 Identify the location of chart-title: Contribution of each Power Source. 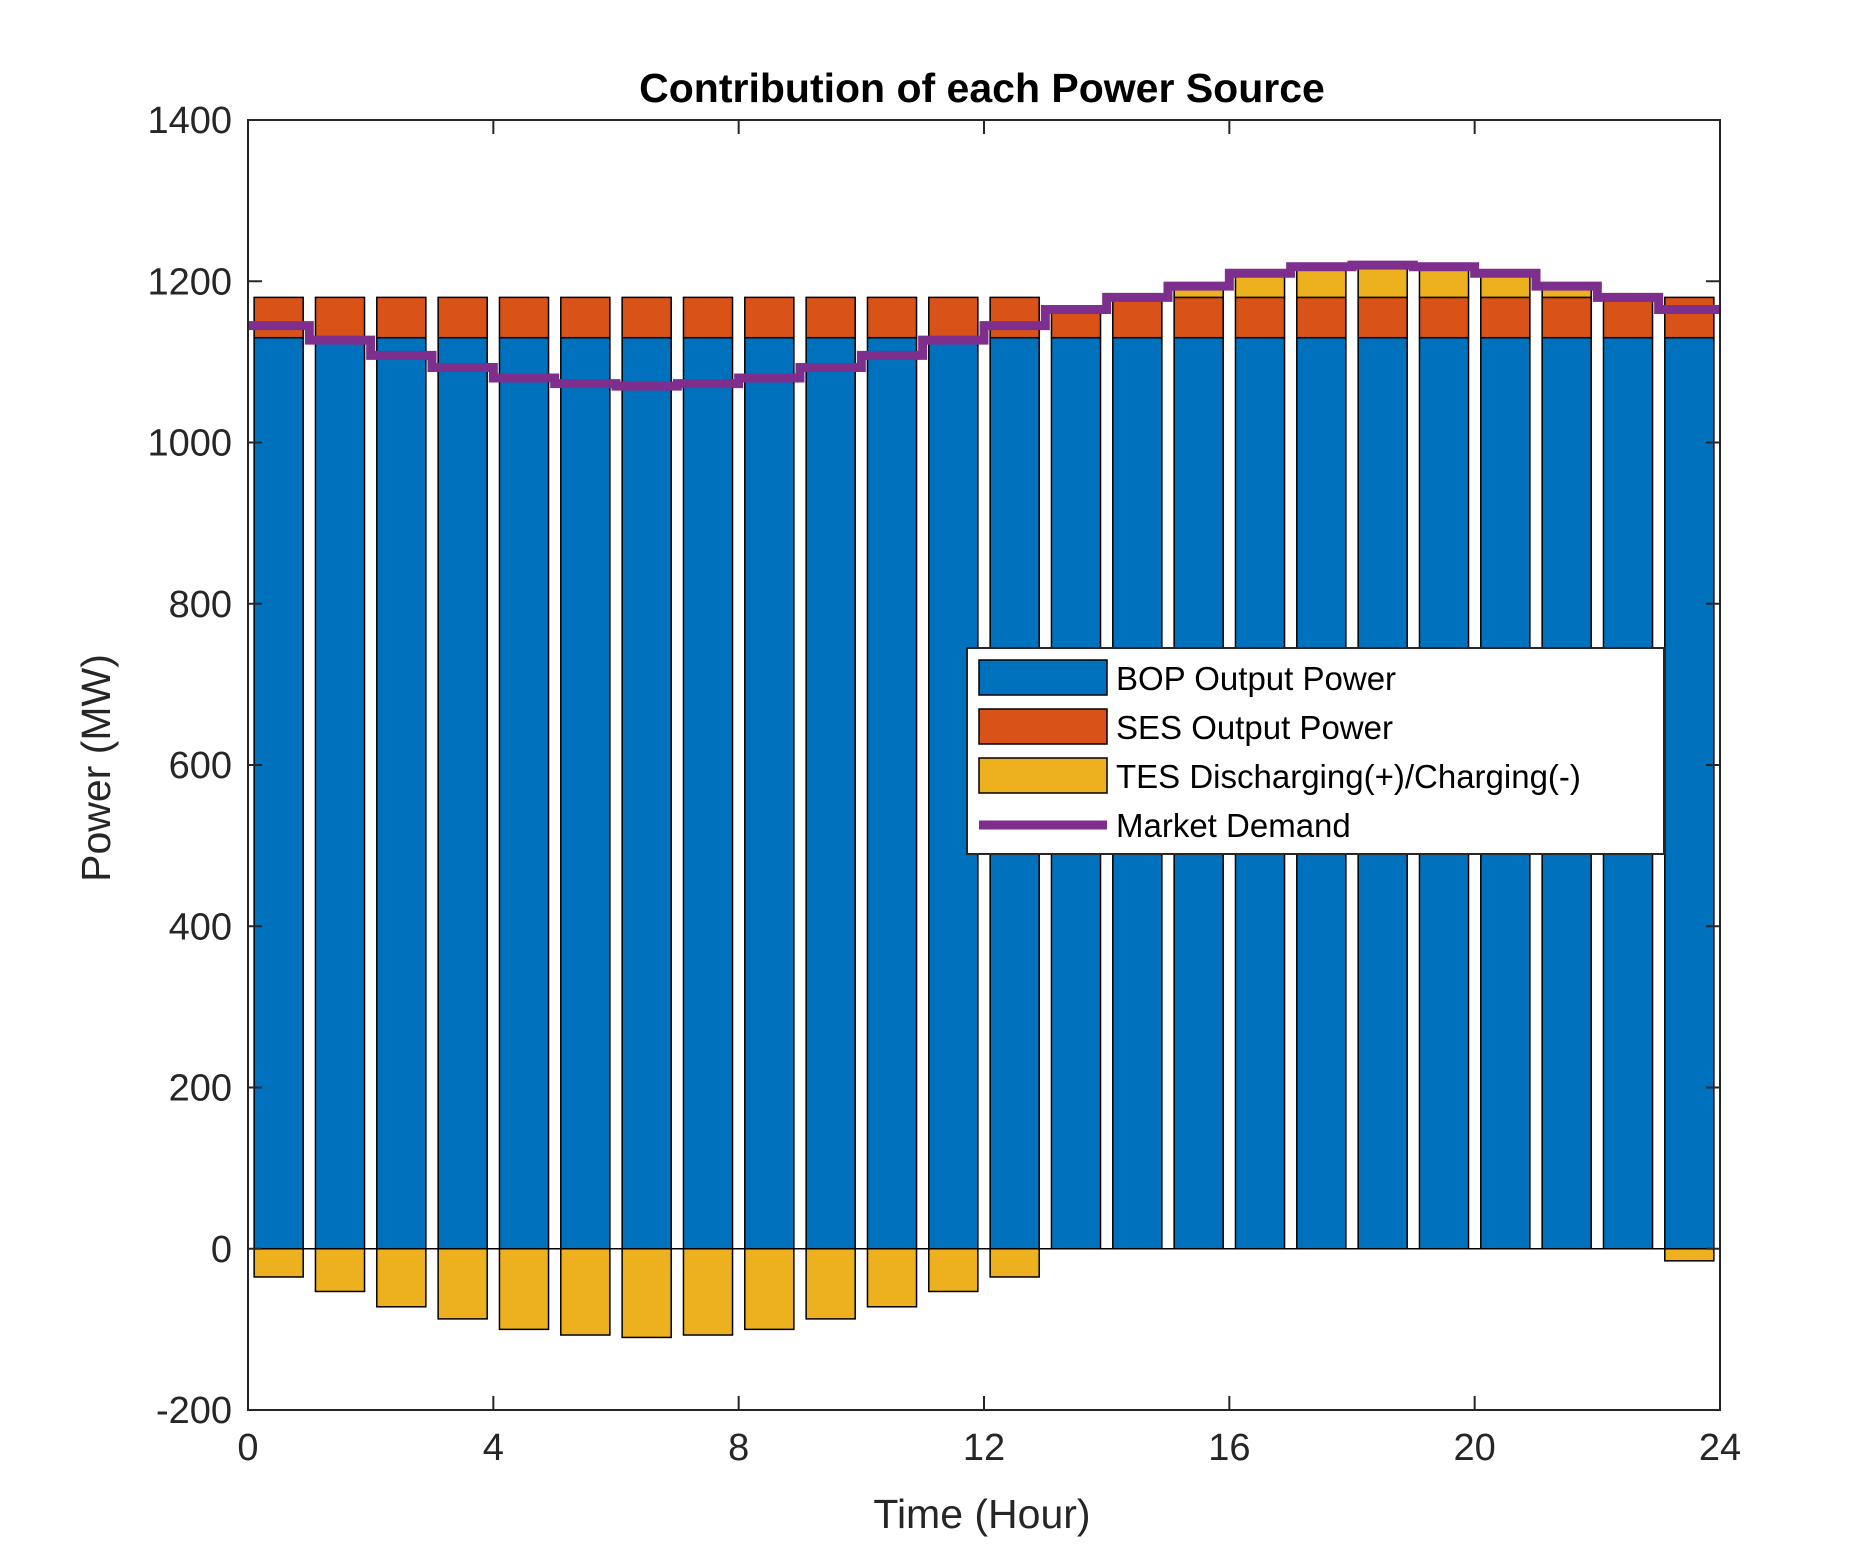
(982, 88).